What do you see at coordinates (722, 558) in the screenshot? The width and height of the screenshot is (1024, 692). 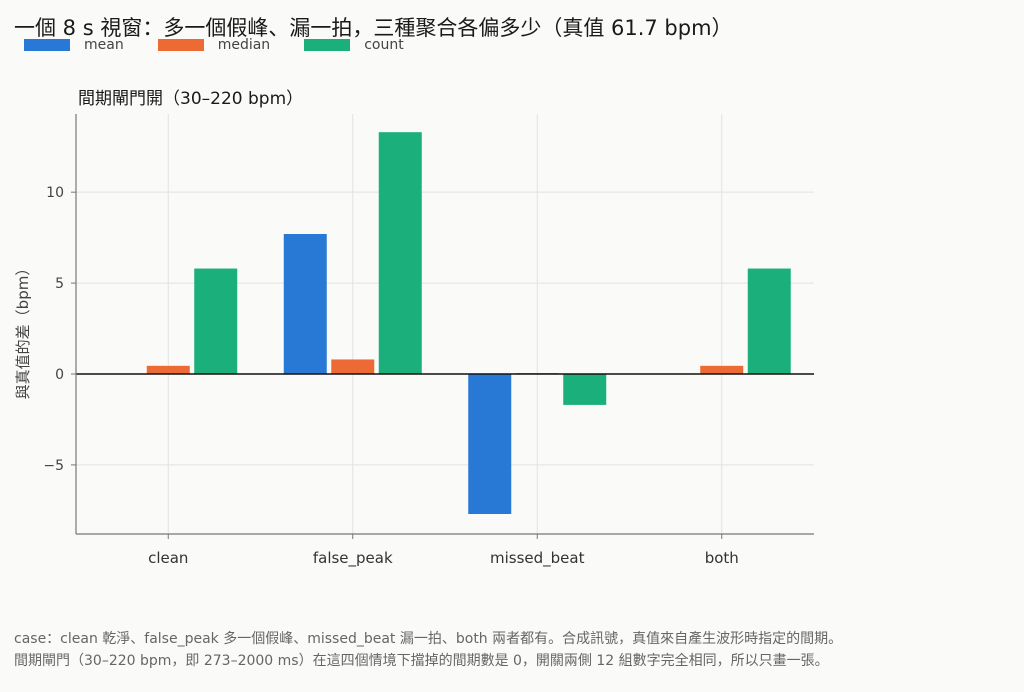 I see `x-tick-label: both` at bounding box center [722, 558].